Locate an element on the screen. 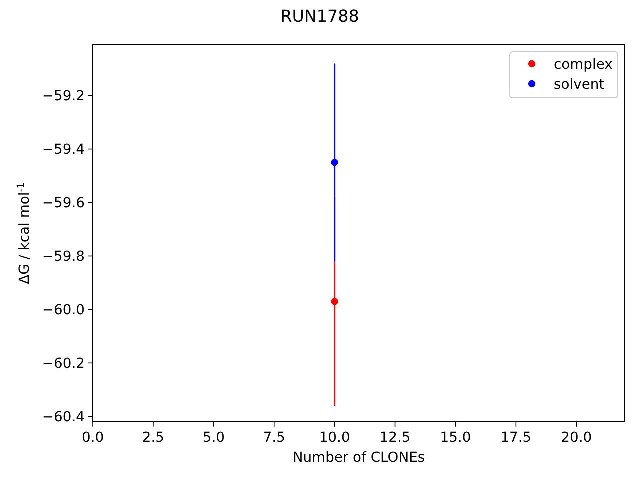  x-tick-label: 7.5 is located at coordinates (274, 438).